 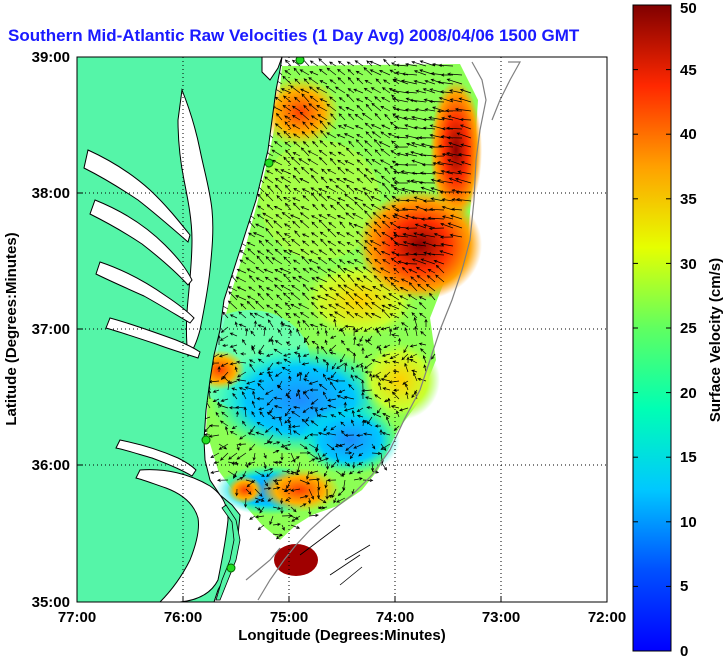 What do you see at coordinates (688, 70) in the screenshot?
I see `colorbar-tick-label: 45` at bounding box center [688, 70].